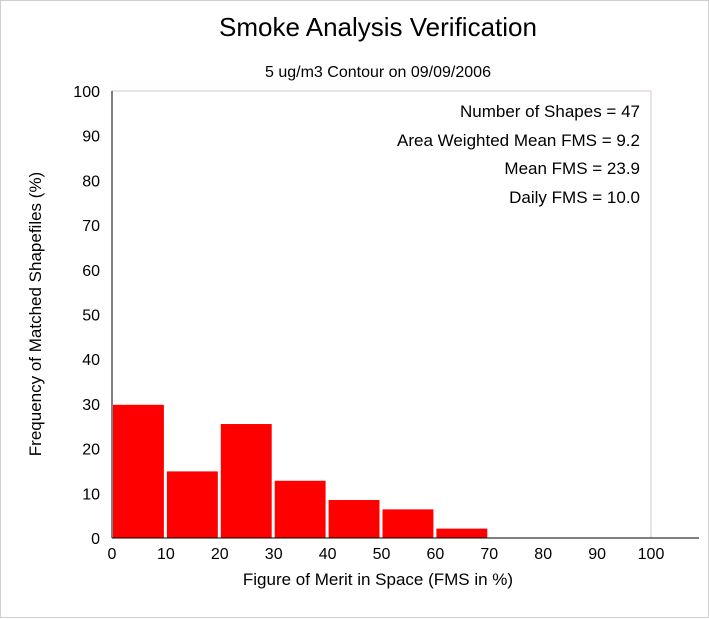  I want to click on stat-mean-fms: Mean FMS = 23.9, so click(572, 168).